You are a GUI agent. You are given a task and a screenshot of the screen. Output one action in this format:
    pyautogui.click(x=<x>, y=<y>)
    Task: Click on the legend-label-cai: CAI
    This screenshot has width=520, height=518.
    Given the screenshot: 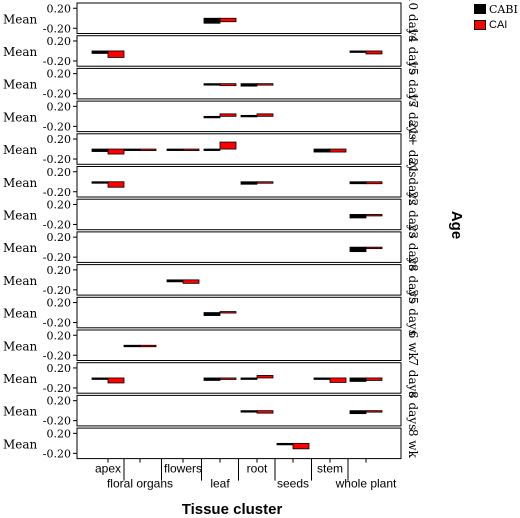 What is the action you would take?
    pyautogui.click(x=498, y=25)
    